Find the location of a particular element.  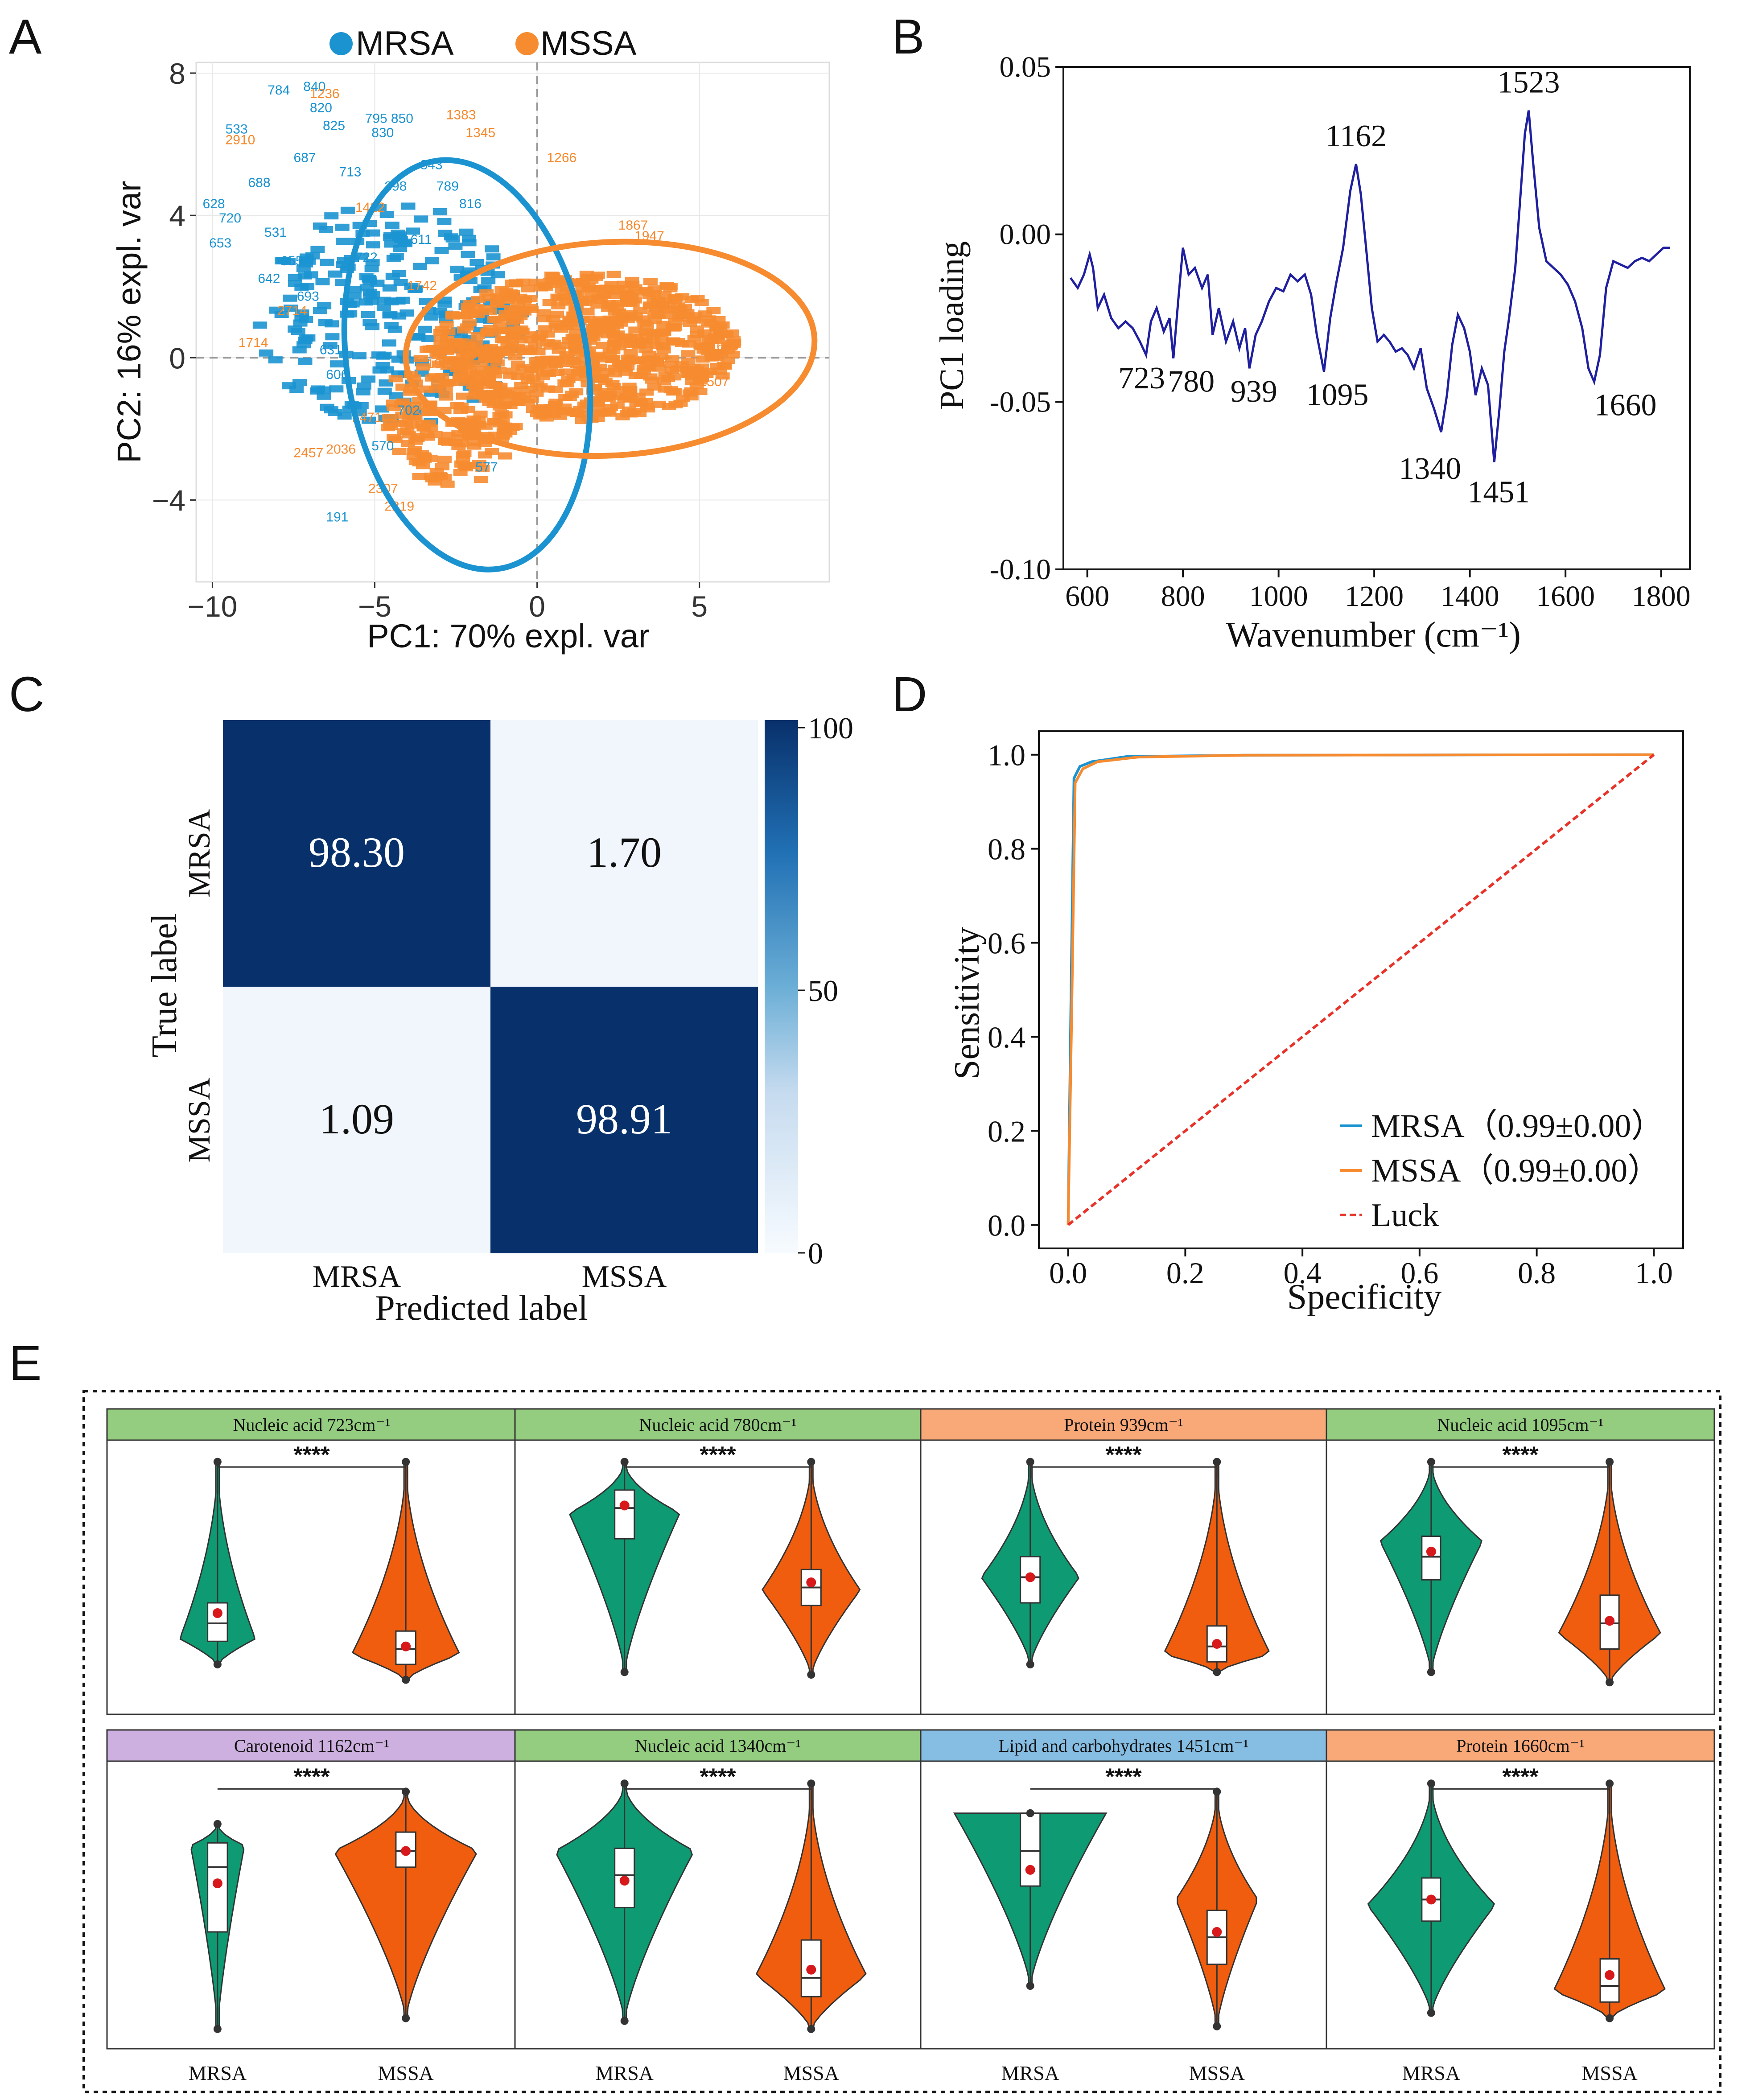

pca-point-label-mrsa: 191 is located at coordinates (337, 517).